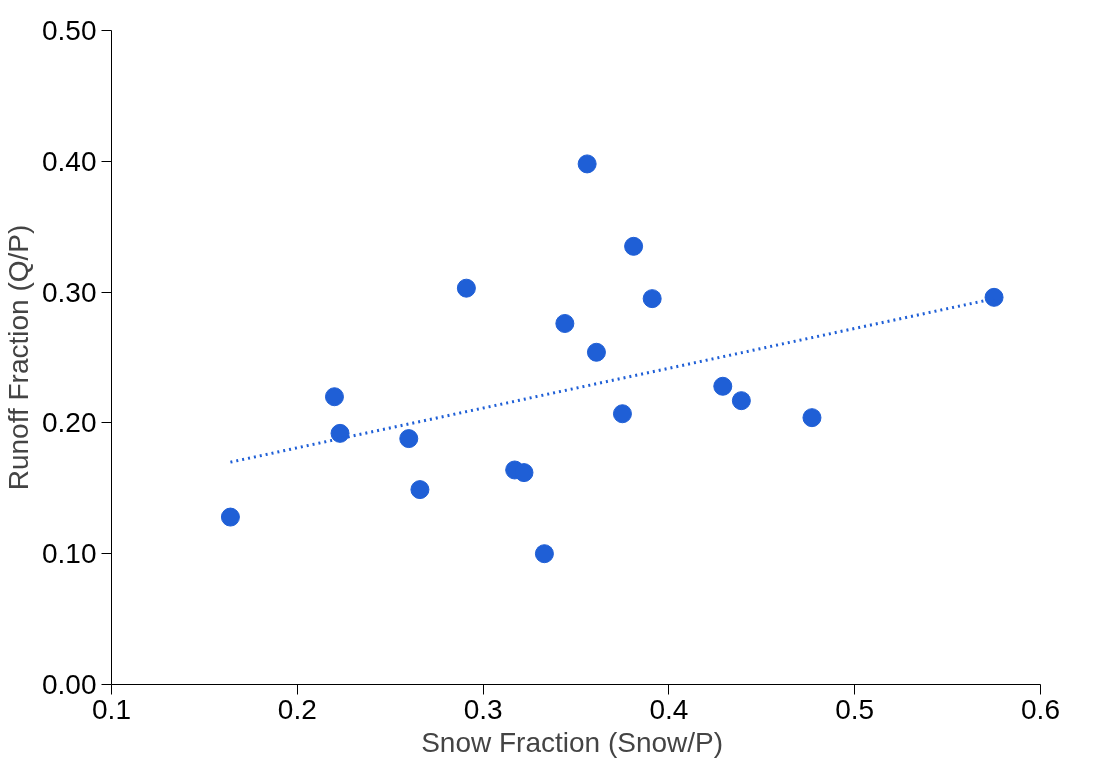 The image size is (1104, 765). What do you see at coordinates (69, 30) in the screenshot?
I see `y-tick-label: 0.50` at bounding box center [69, 30].